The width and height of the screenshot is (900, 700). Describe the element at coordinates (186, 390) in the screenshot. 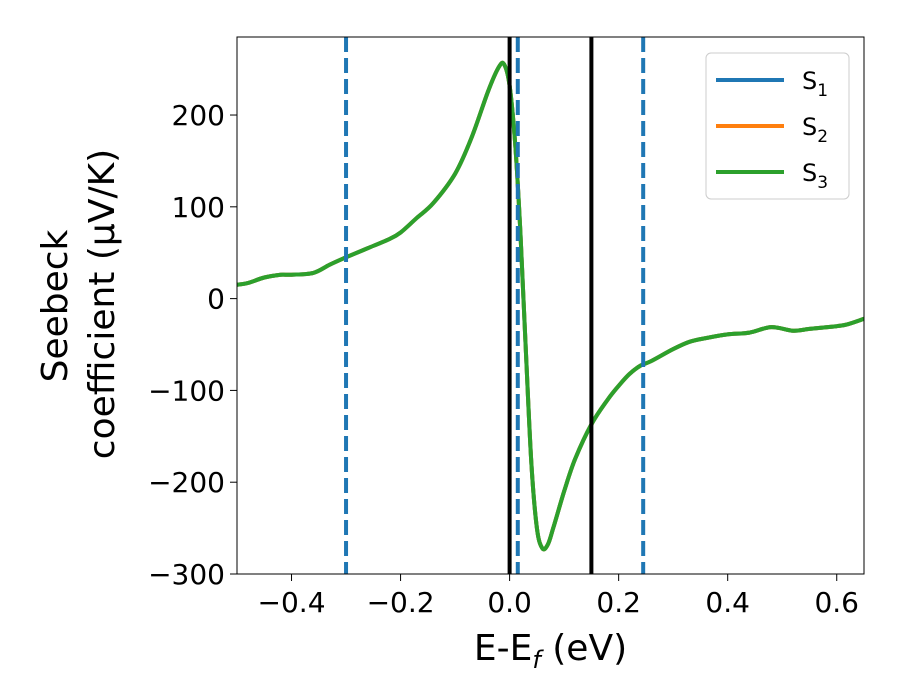

I see `y-tick-label: −100` at that location.